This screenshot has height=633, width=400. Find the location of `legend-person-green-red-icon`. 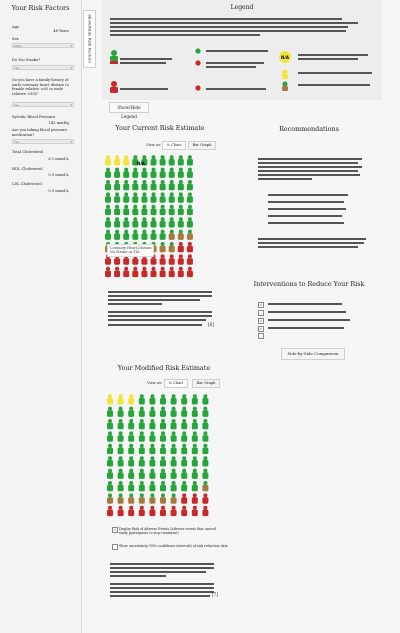

legend-person-green-red-icon is located at coordinates (114, 57).